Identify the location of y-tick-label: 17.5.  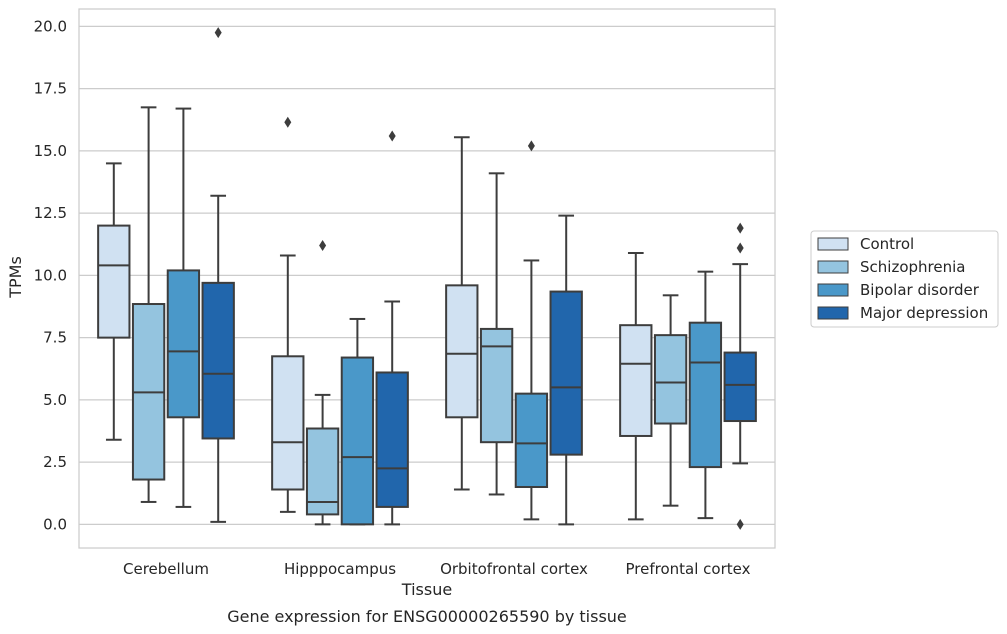
(50, 89).